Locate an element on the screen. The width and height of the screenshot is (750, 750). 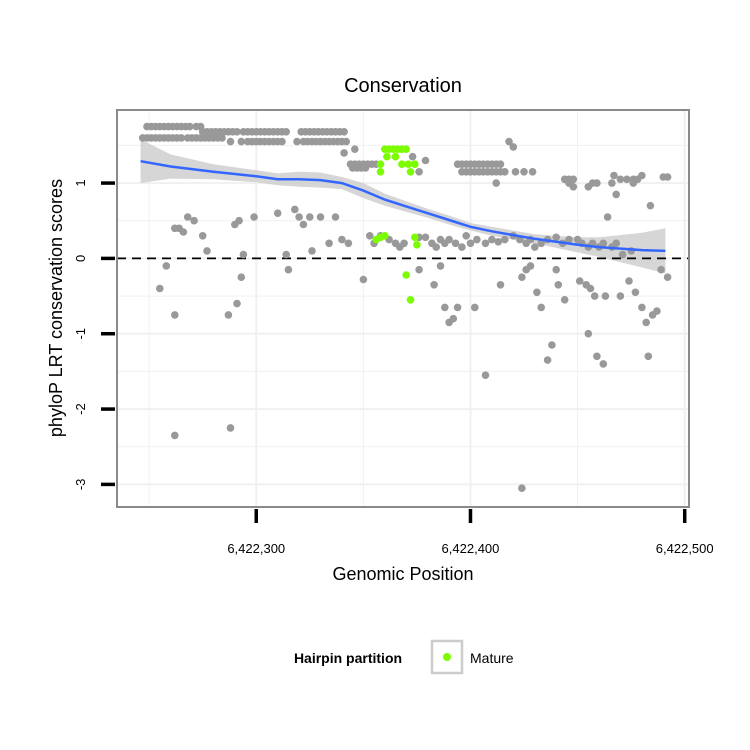
smooth-trend-line is located at coordinates (403, 206).